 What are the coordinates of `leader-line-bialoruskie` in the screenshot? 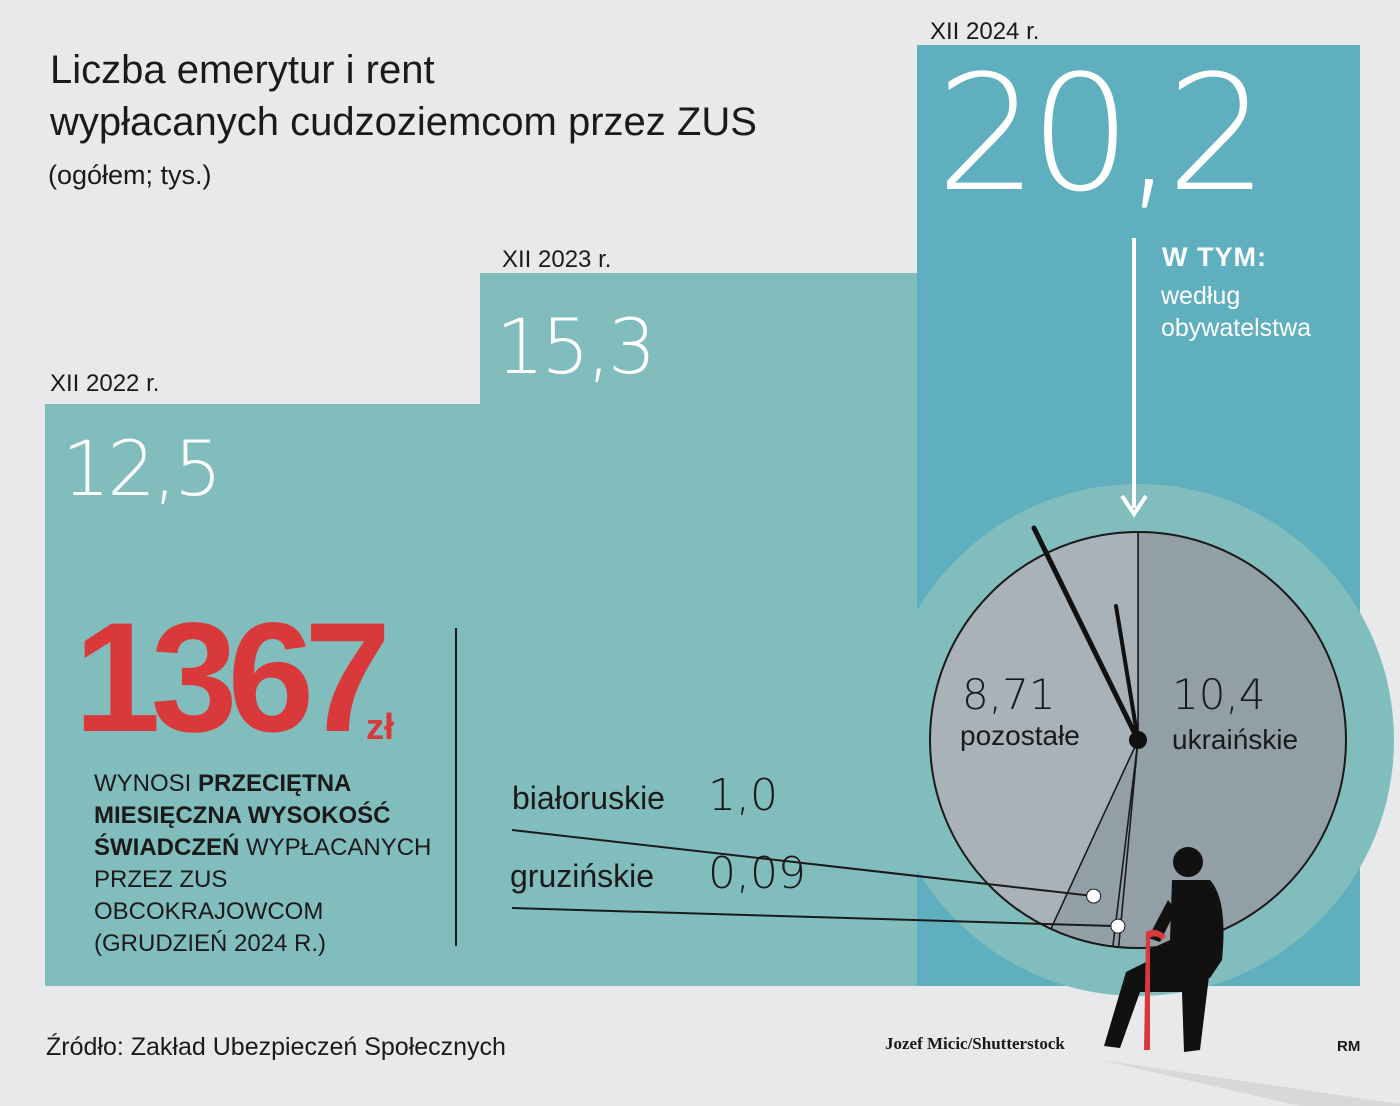 It's located at (802, 863).